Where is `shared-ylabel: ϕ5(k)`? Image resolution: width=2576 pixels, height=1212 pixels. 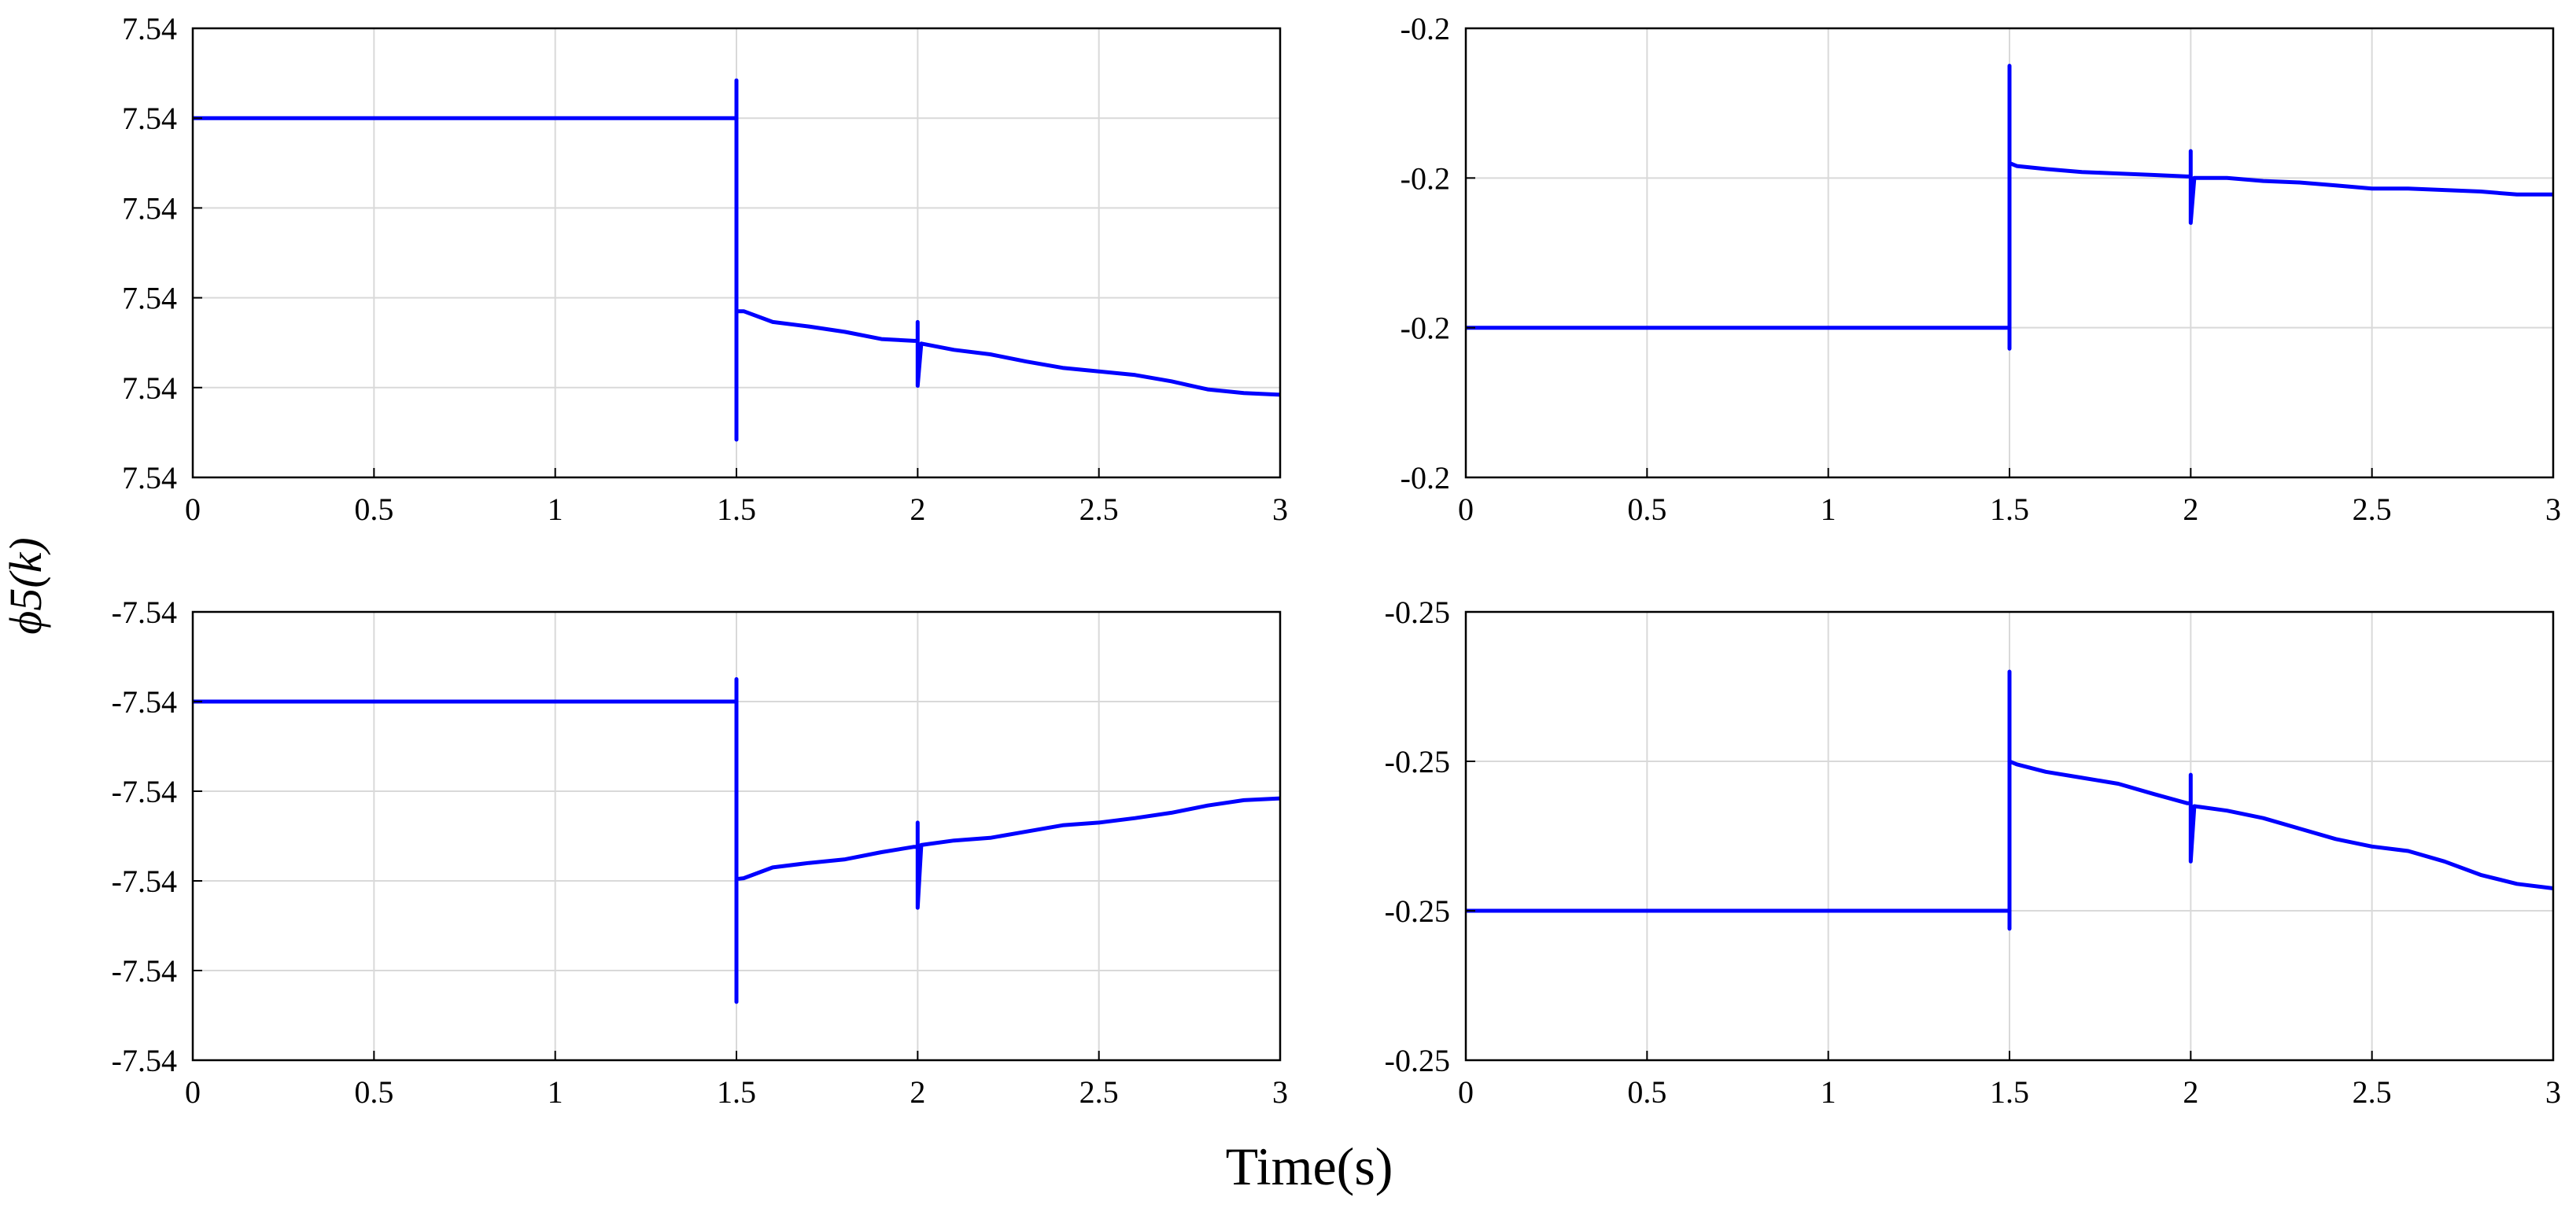
shared-ylabel: ϕ5(k) is located at coordinates (25, 585).